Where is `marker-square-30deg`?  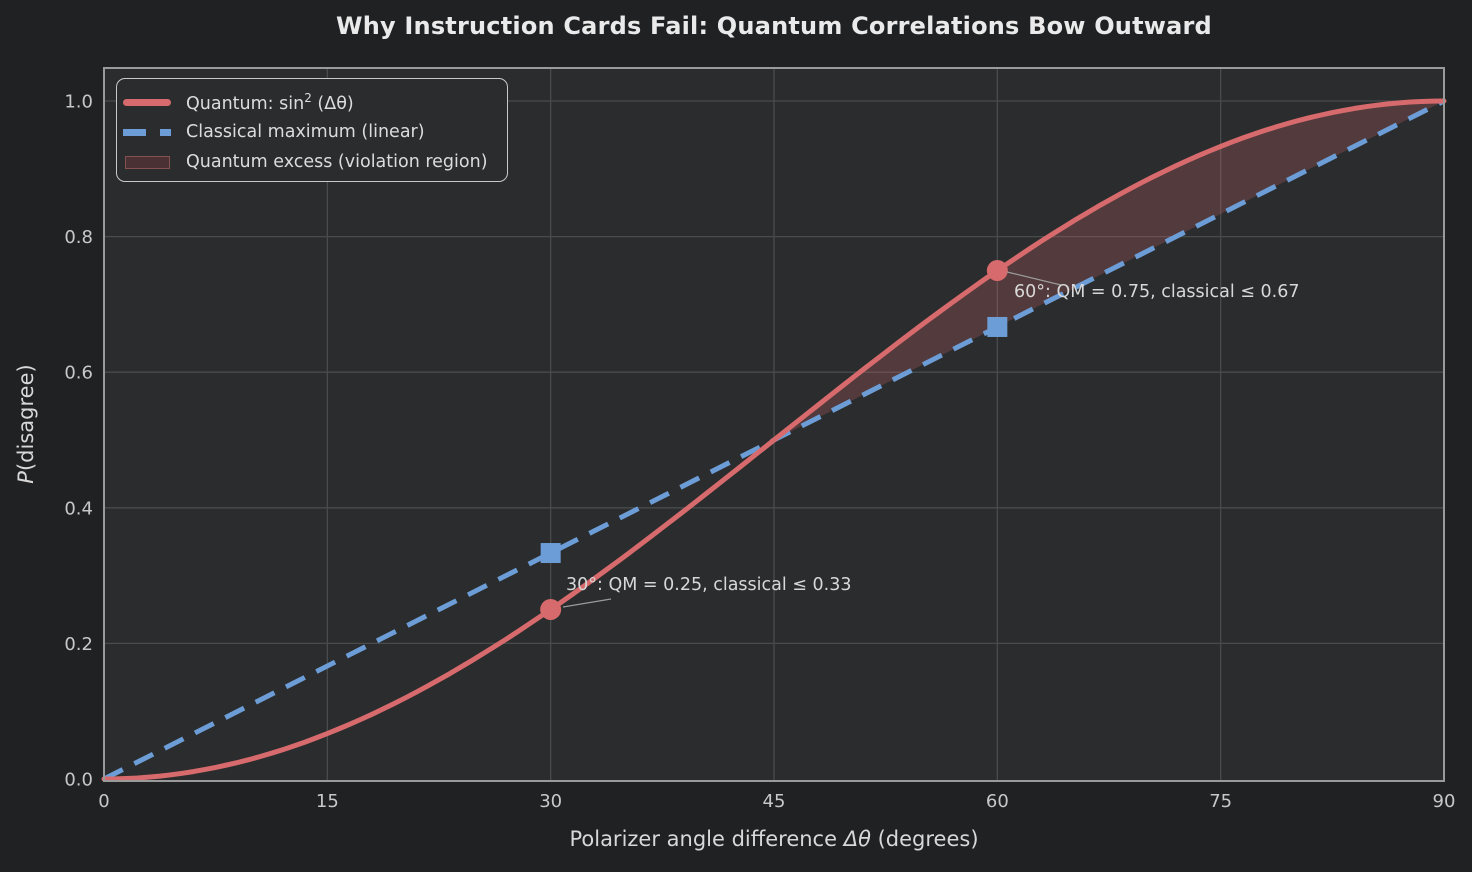 marker-square-30deg is located at coordinates (550, 553).